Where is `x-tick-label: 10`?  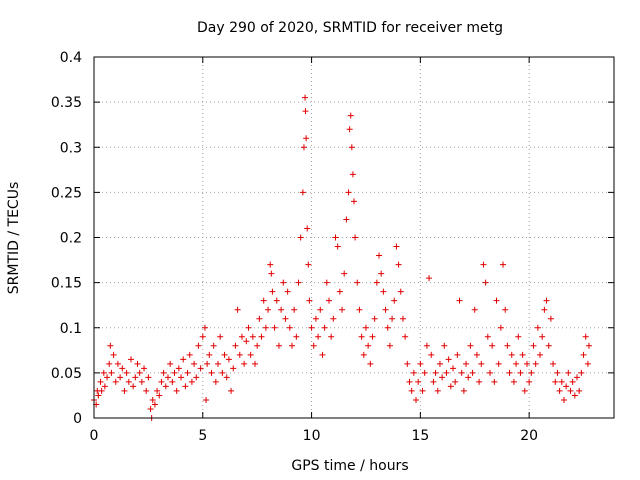 x-tick-label: 10 is located at coordinates (312, 436).